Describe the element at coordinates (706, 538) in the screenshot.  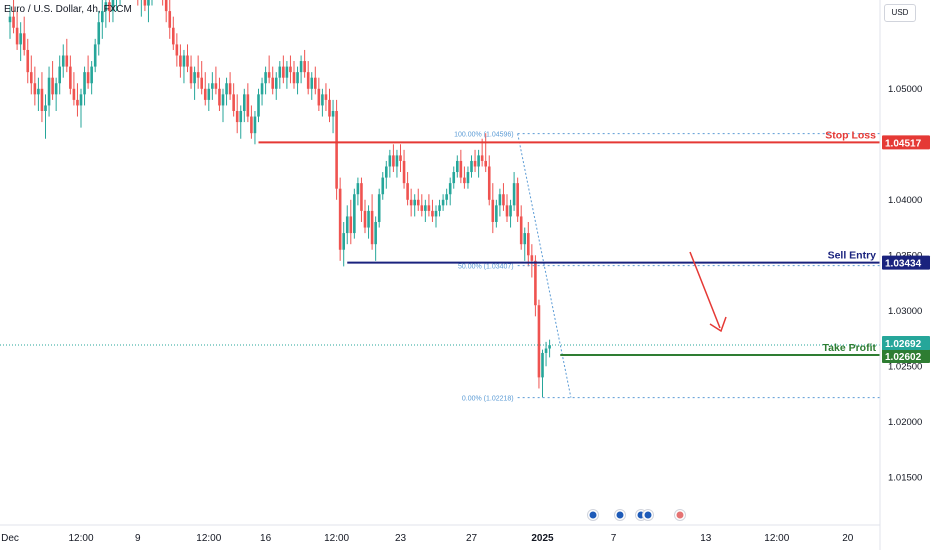
I see `x-tick-label: 13` at that location.